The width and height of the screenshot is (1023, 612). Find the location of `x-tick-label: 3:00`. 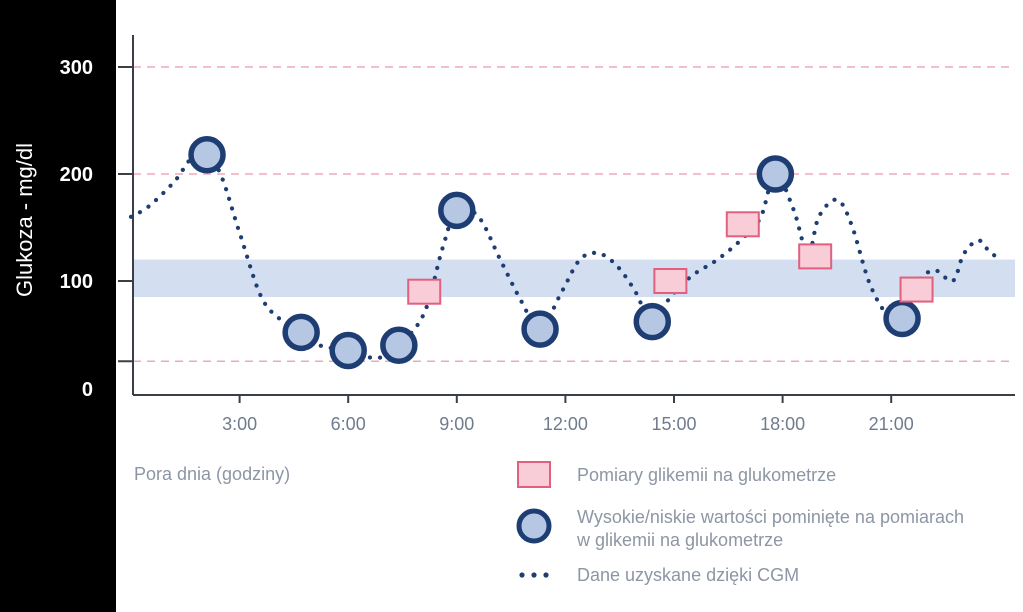

x-tick-label: 3:00 is located at coordinates (239, 424).